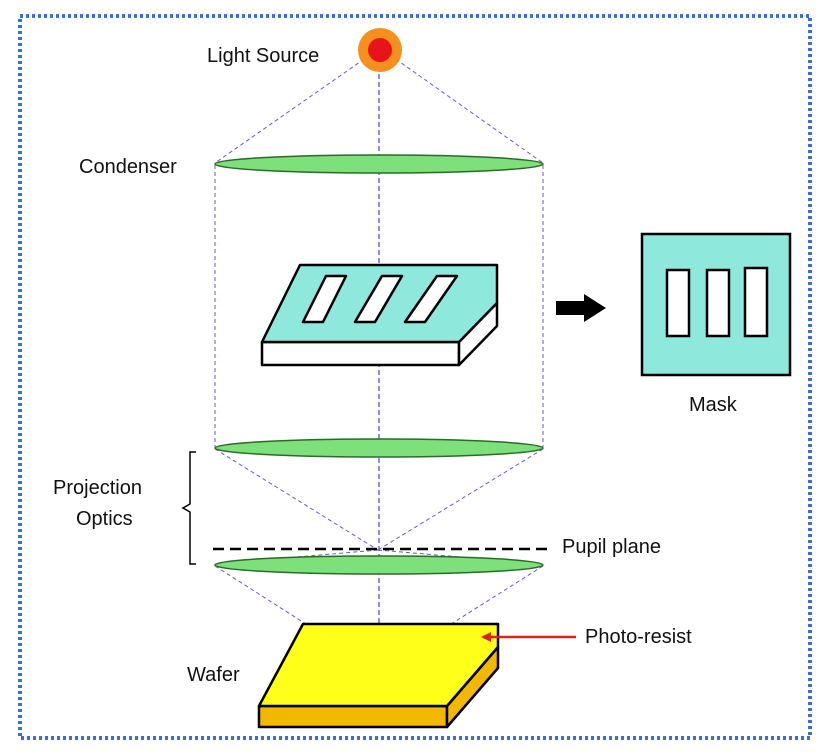 The image size is (828, 755). What do you see at coordinates (581, 308) in the screenshot?
I see `mask-arrow` at bounding box center [581, 308].